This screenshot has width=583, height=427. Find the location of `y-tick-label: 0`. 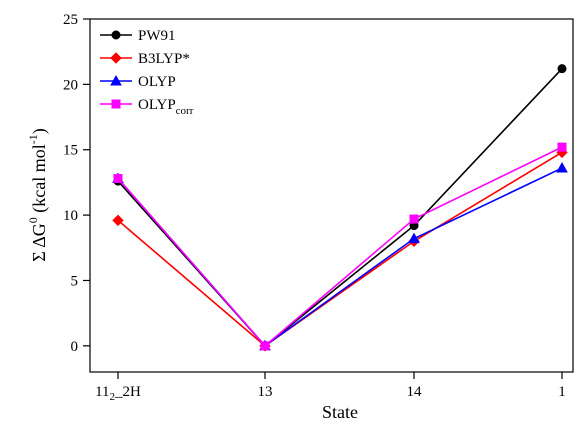

y-tick-label: 0 is located at coordinates (75, 347).